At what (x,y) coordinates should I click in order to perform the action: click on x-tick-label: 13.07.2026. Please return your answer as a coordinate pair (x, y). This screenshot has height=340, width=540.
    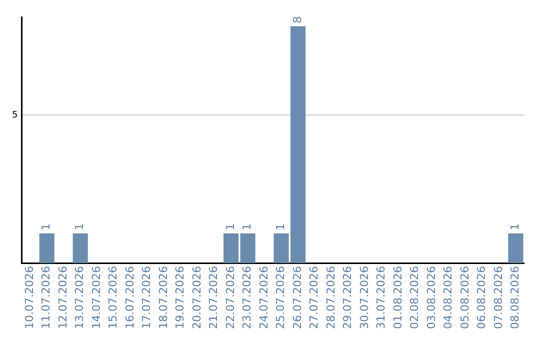
    Looking at the image, I should click on (79, 298).